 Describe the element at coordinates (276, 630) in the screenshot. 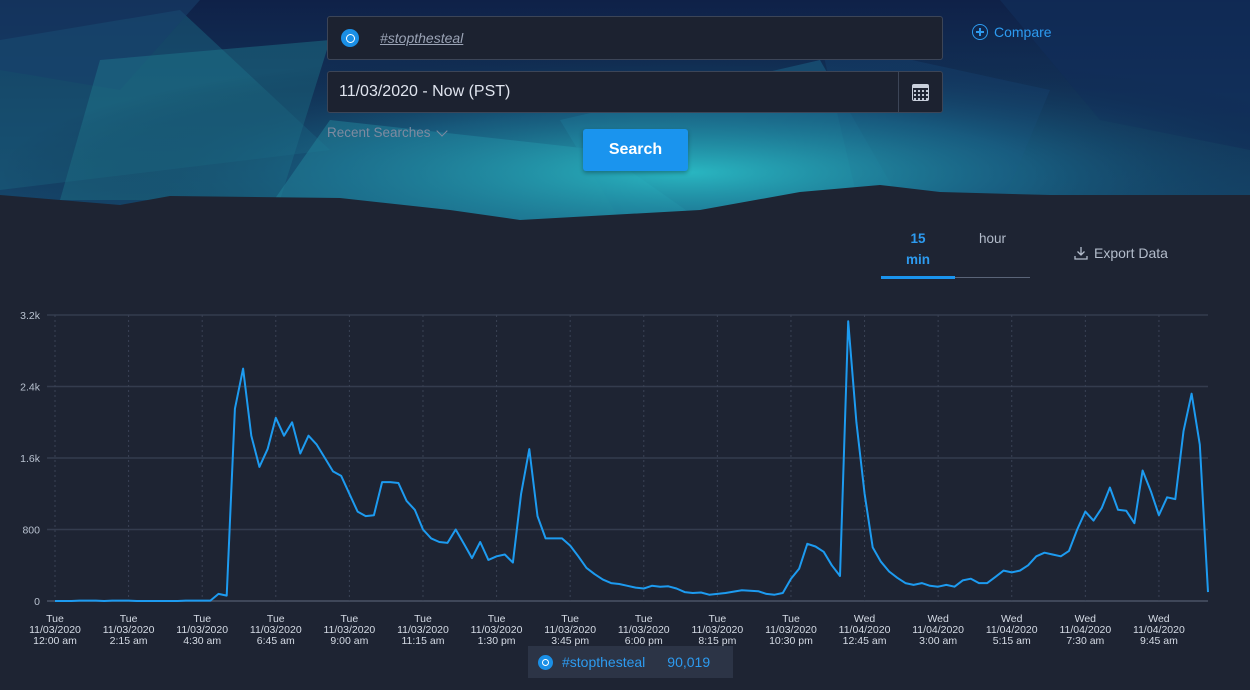

I see `x-tick-label: Tue 11/03/2020 6:45 am` at that location.